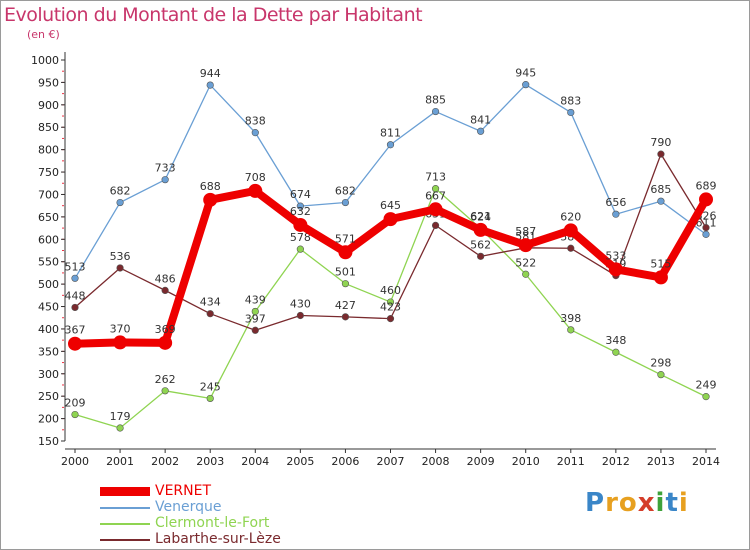 This screenshot has width=750, height=550. What do you see at coordinates (165, 168) in the screenshot?
I see `data-label: 733` at bounding box center [165, 168].